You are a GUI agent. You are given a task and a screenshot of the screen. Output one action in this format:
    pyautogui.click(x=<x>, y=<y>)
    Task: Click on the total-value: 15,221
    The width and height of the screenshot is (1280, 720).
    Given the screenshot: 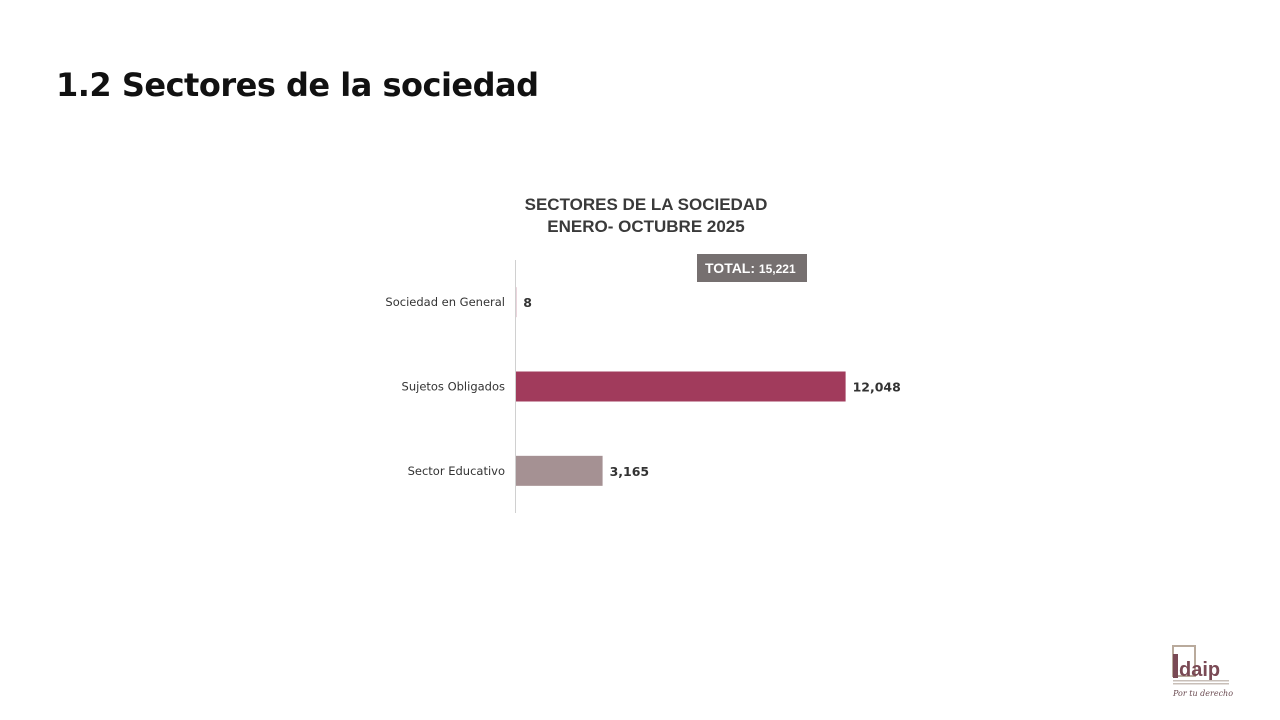 What is the action you would take?
    pyautogui.click(x=777, y=269)
    